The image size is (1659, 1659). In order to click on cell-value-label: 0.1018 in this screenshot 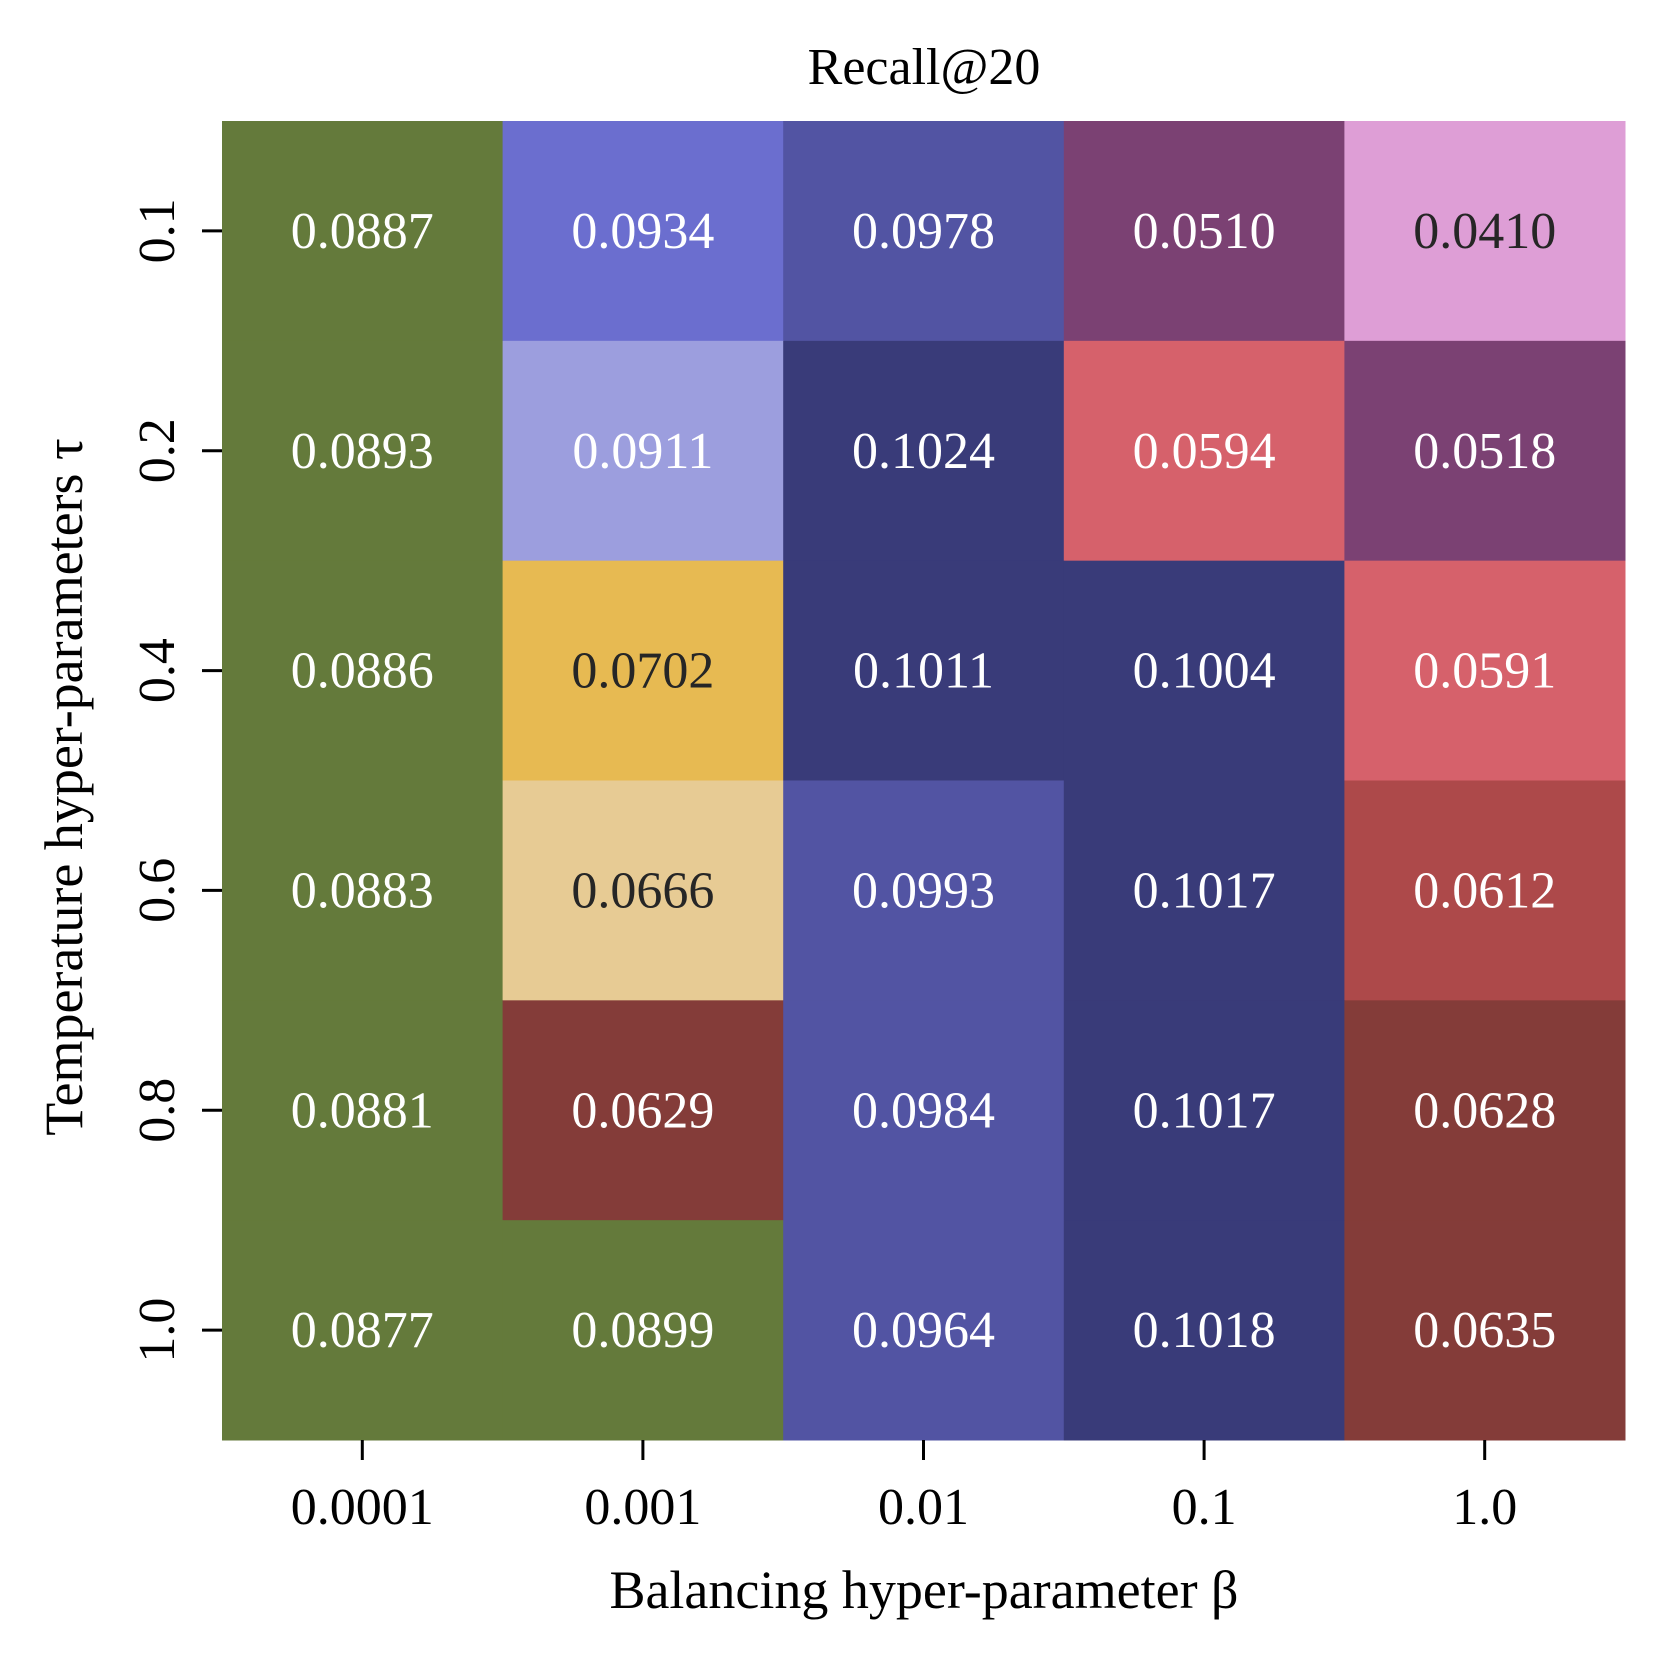, I will do `click(1204, 1330)`.